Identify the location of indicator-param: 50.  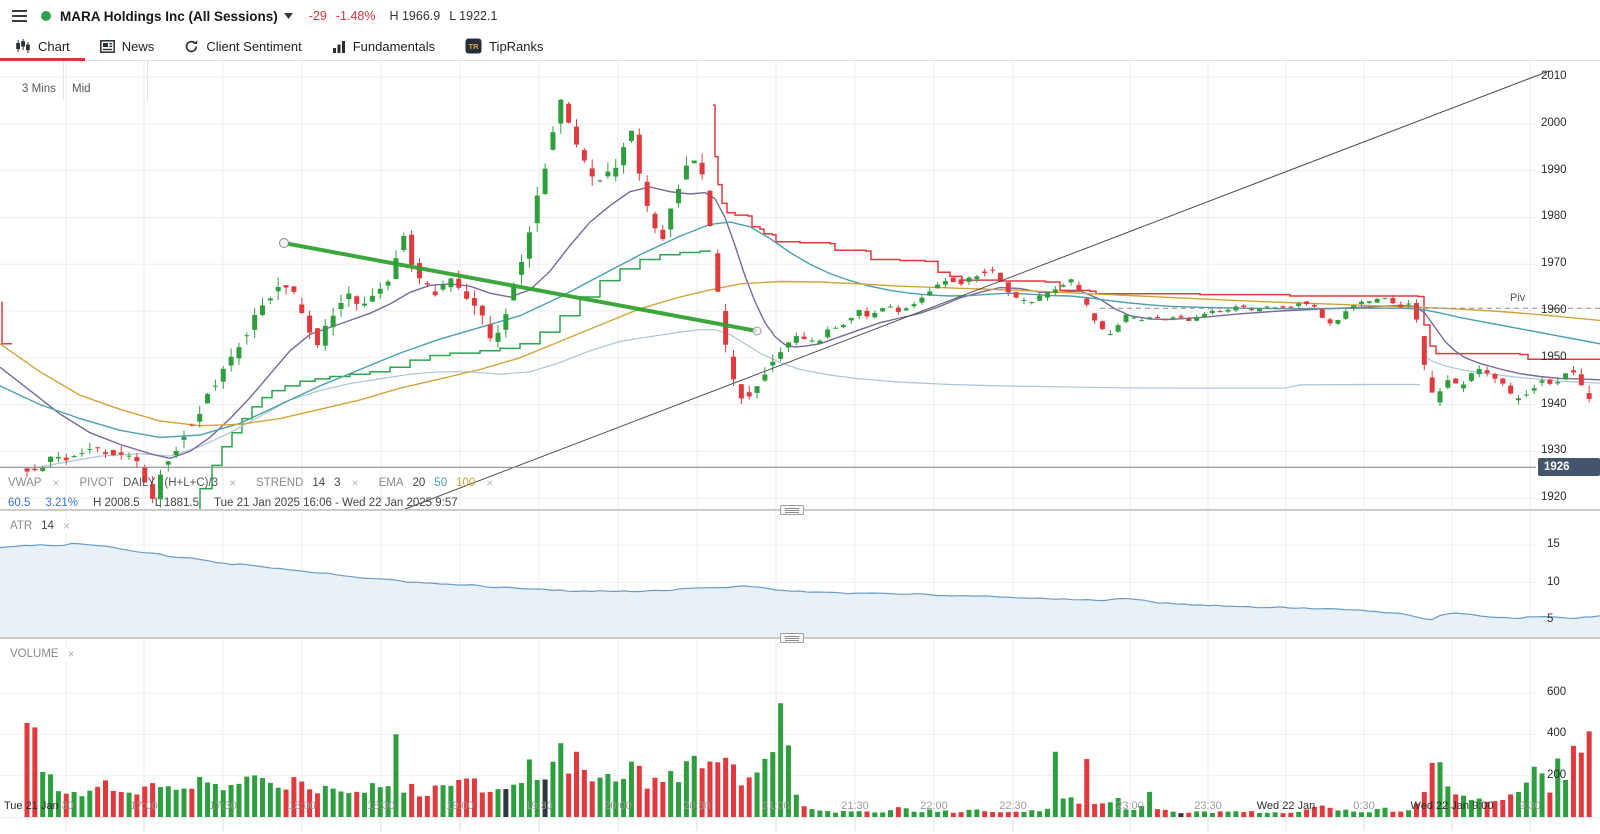
(441, 483).